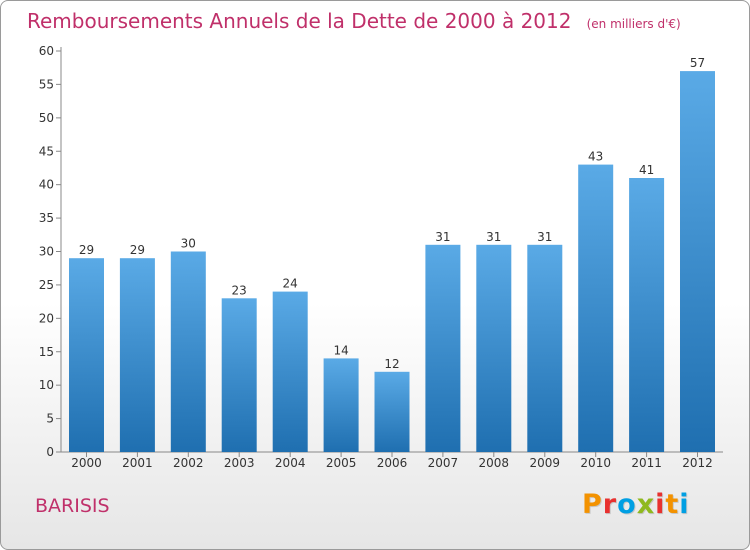 This screenshot has width=750, height=550. I want to click on y-tick-label: 5, so click(50, 419).